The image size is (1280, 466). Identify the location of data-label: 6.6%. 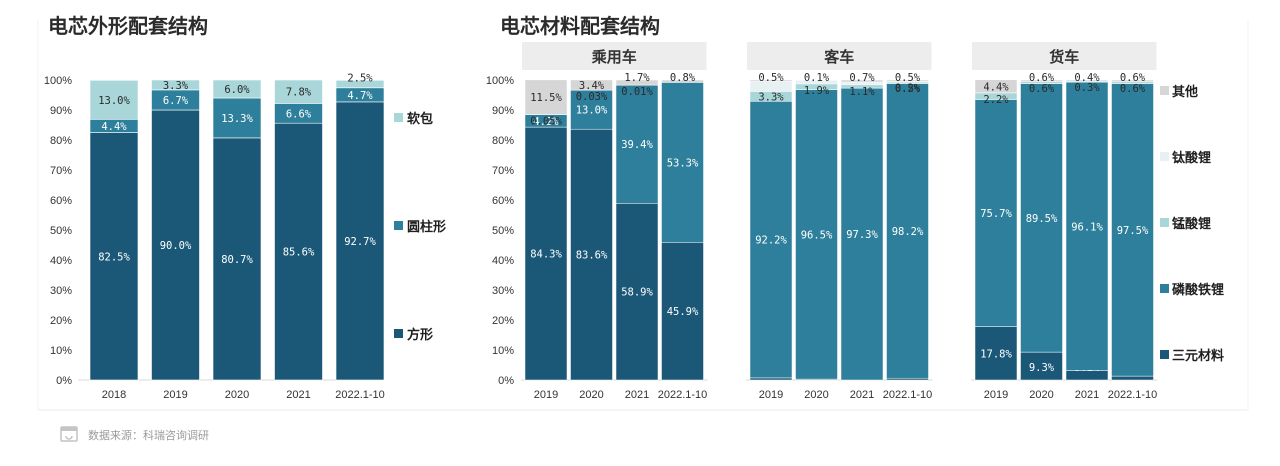
(299, 114).